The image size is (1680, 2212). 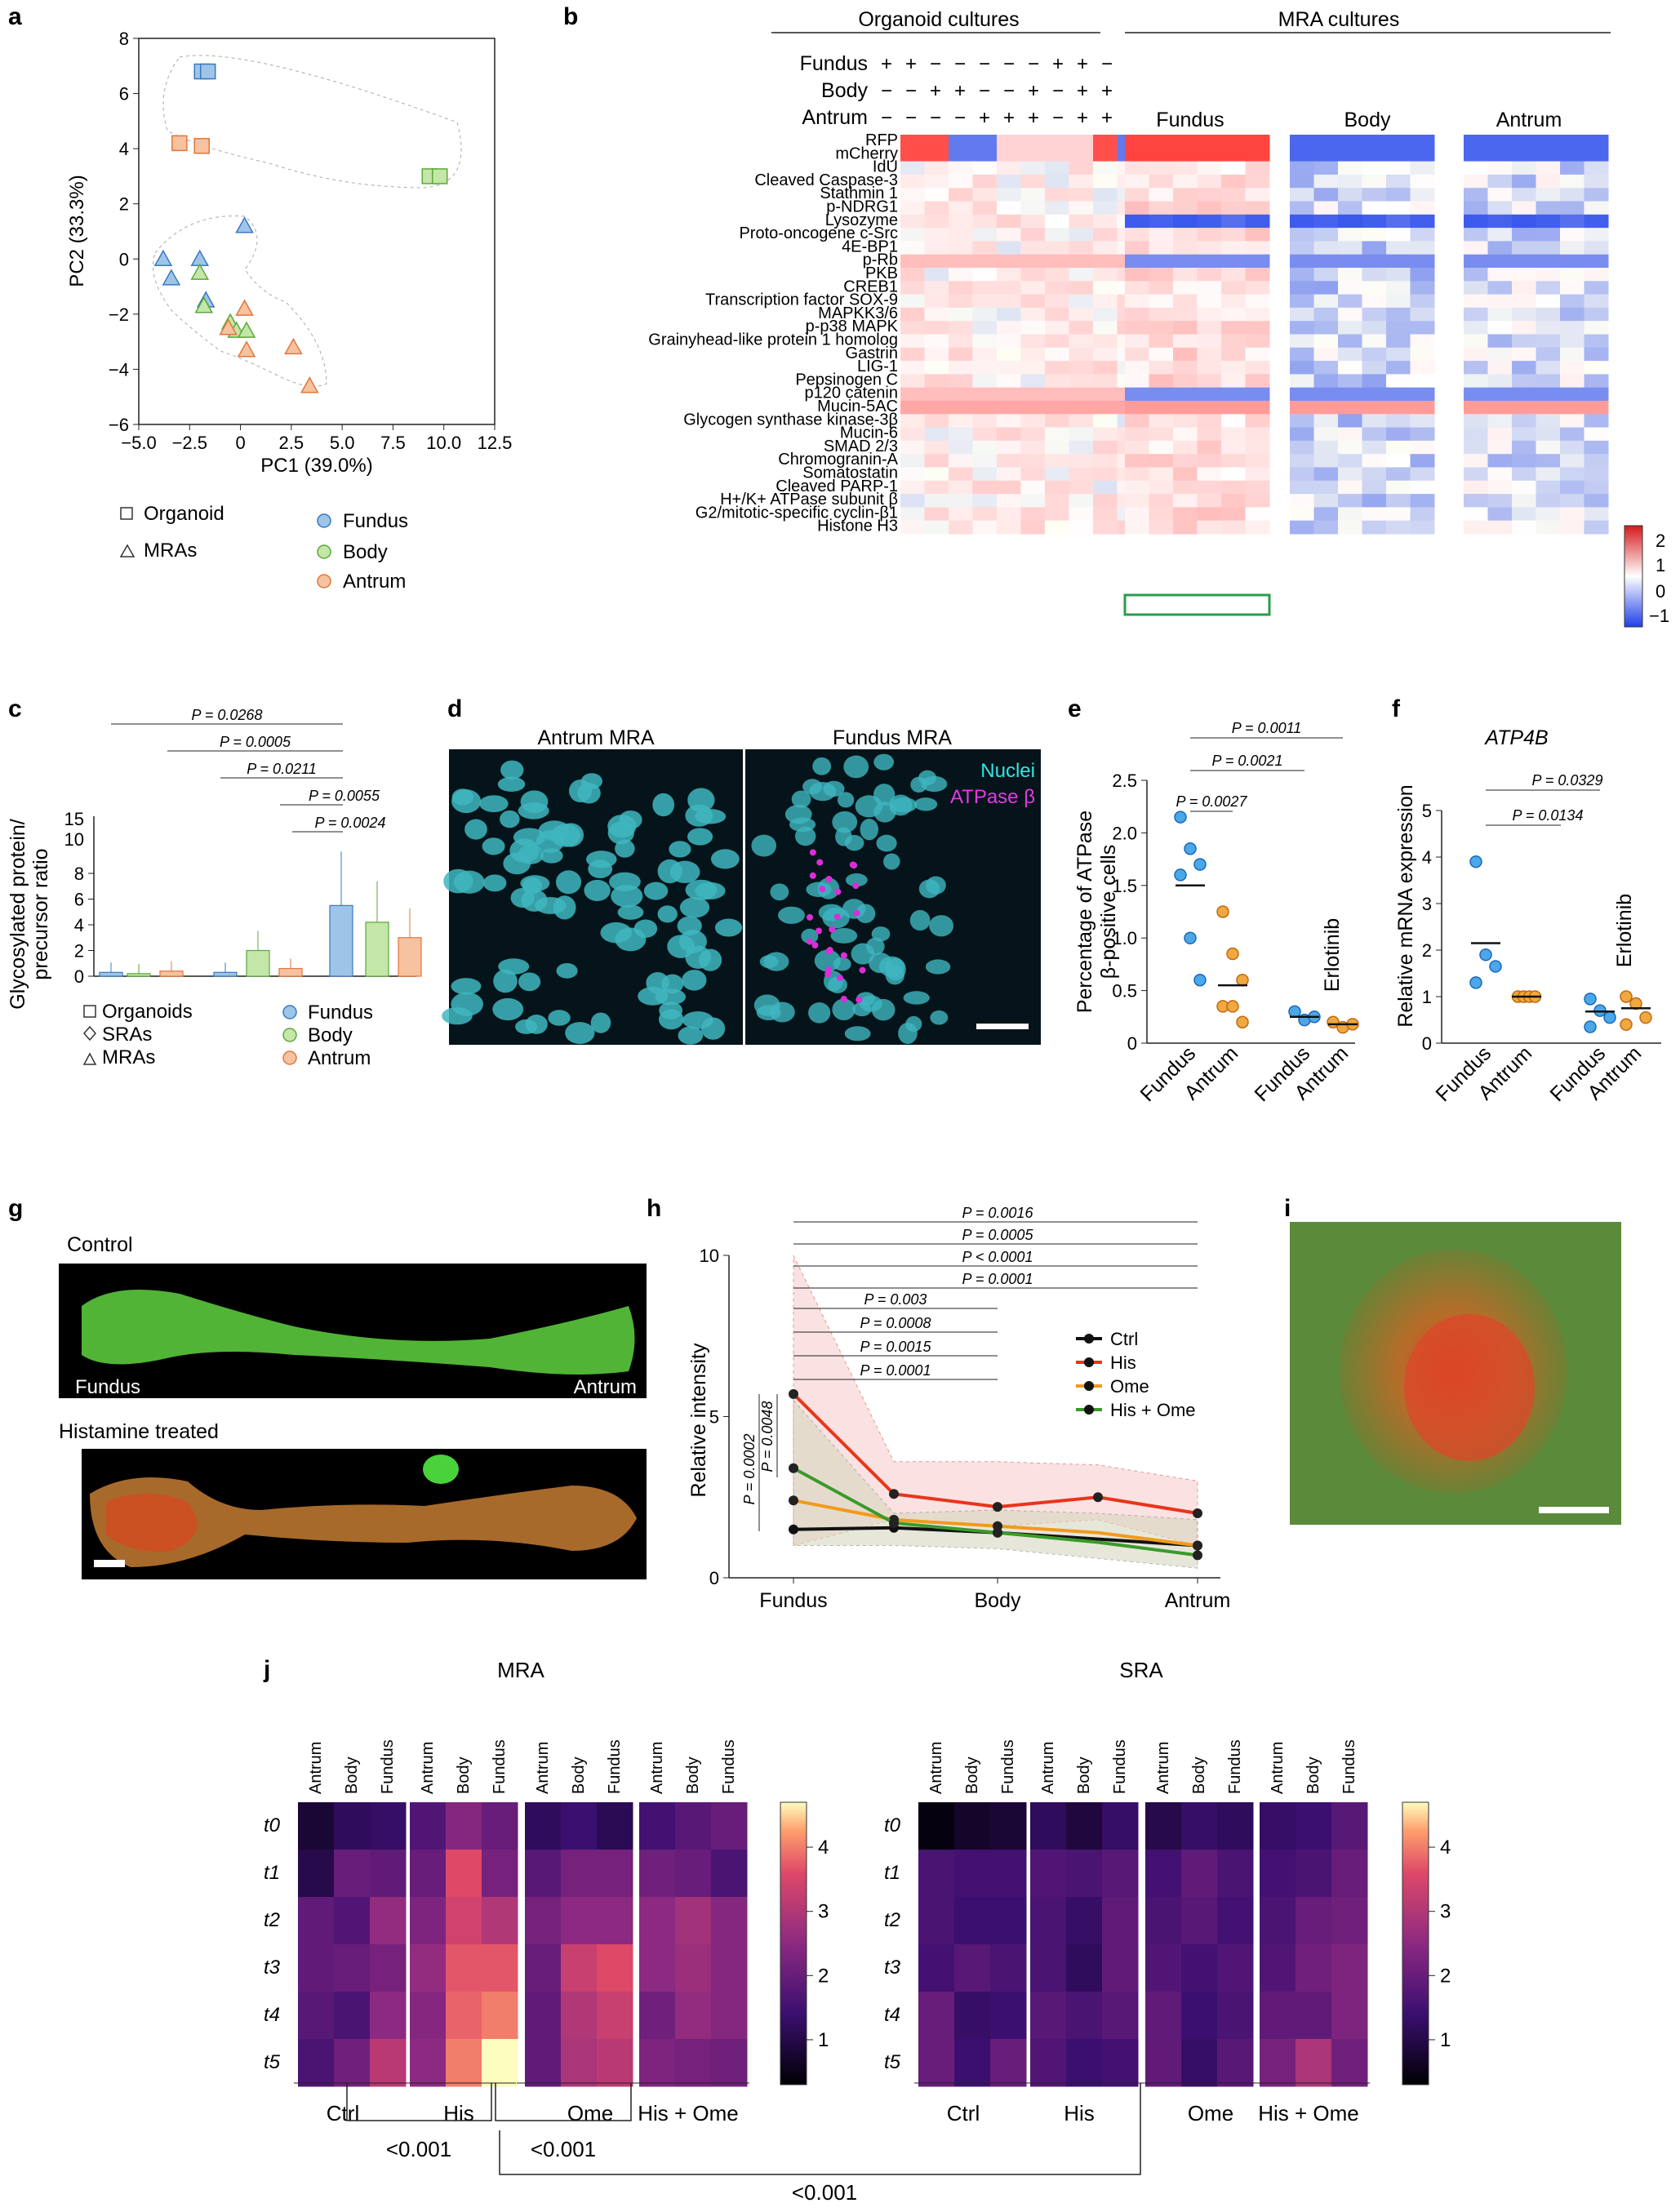 What do you see at coordinates (862, 207) in the screenshot?
I see `heatmap-row-label: p-NDRG1` at bounding box center [862, 207].